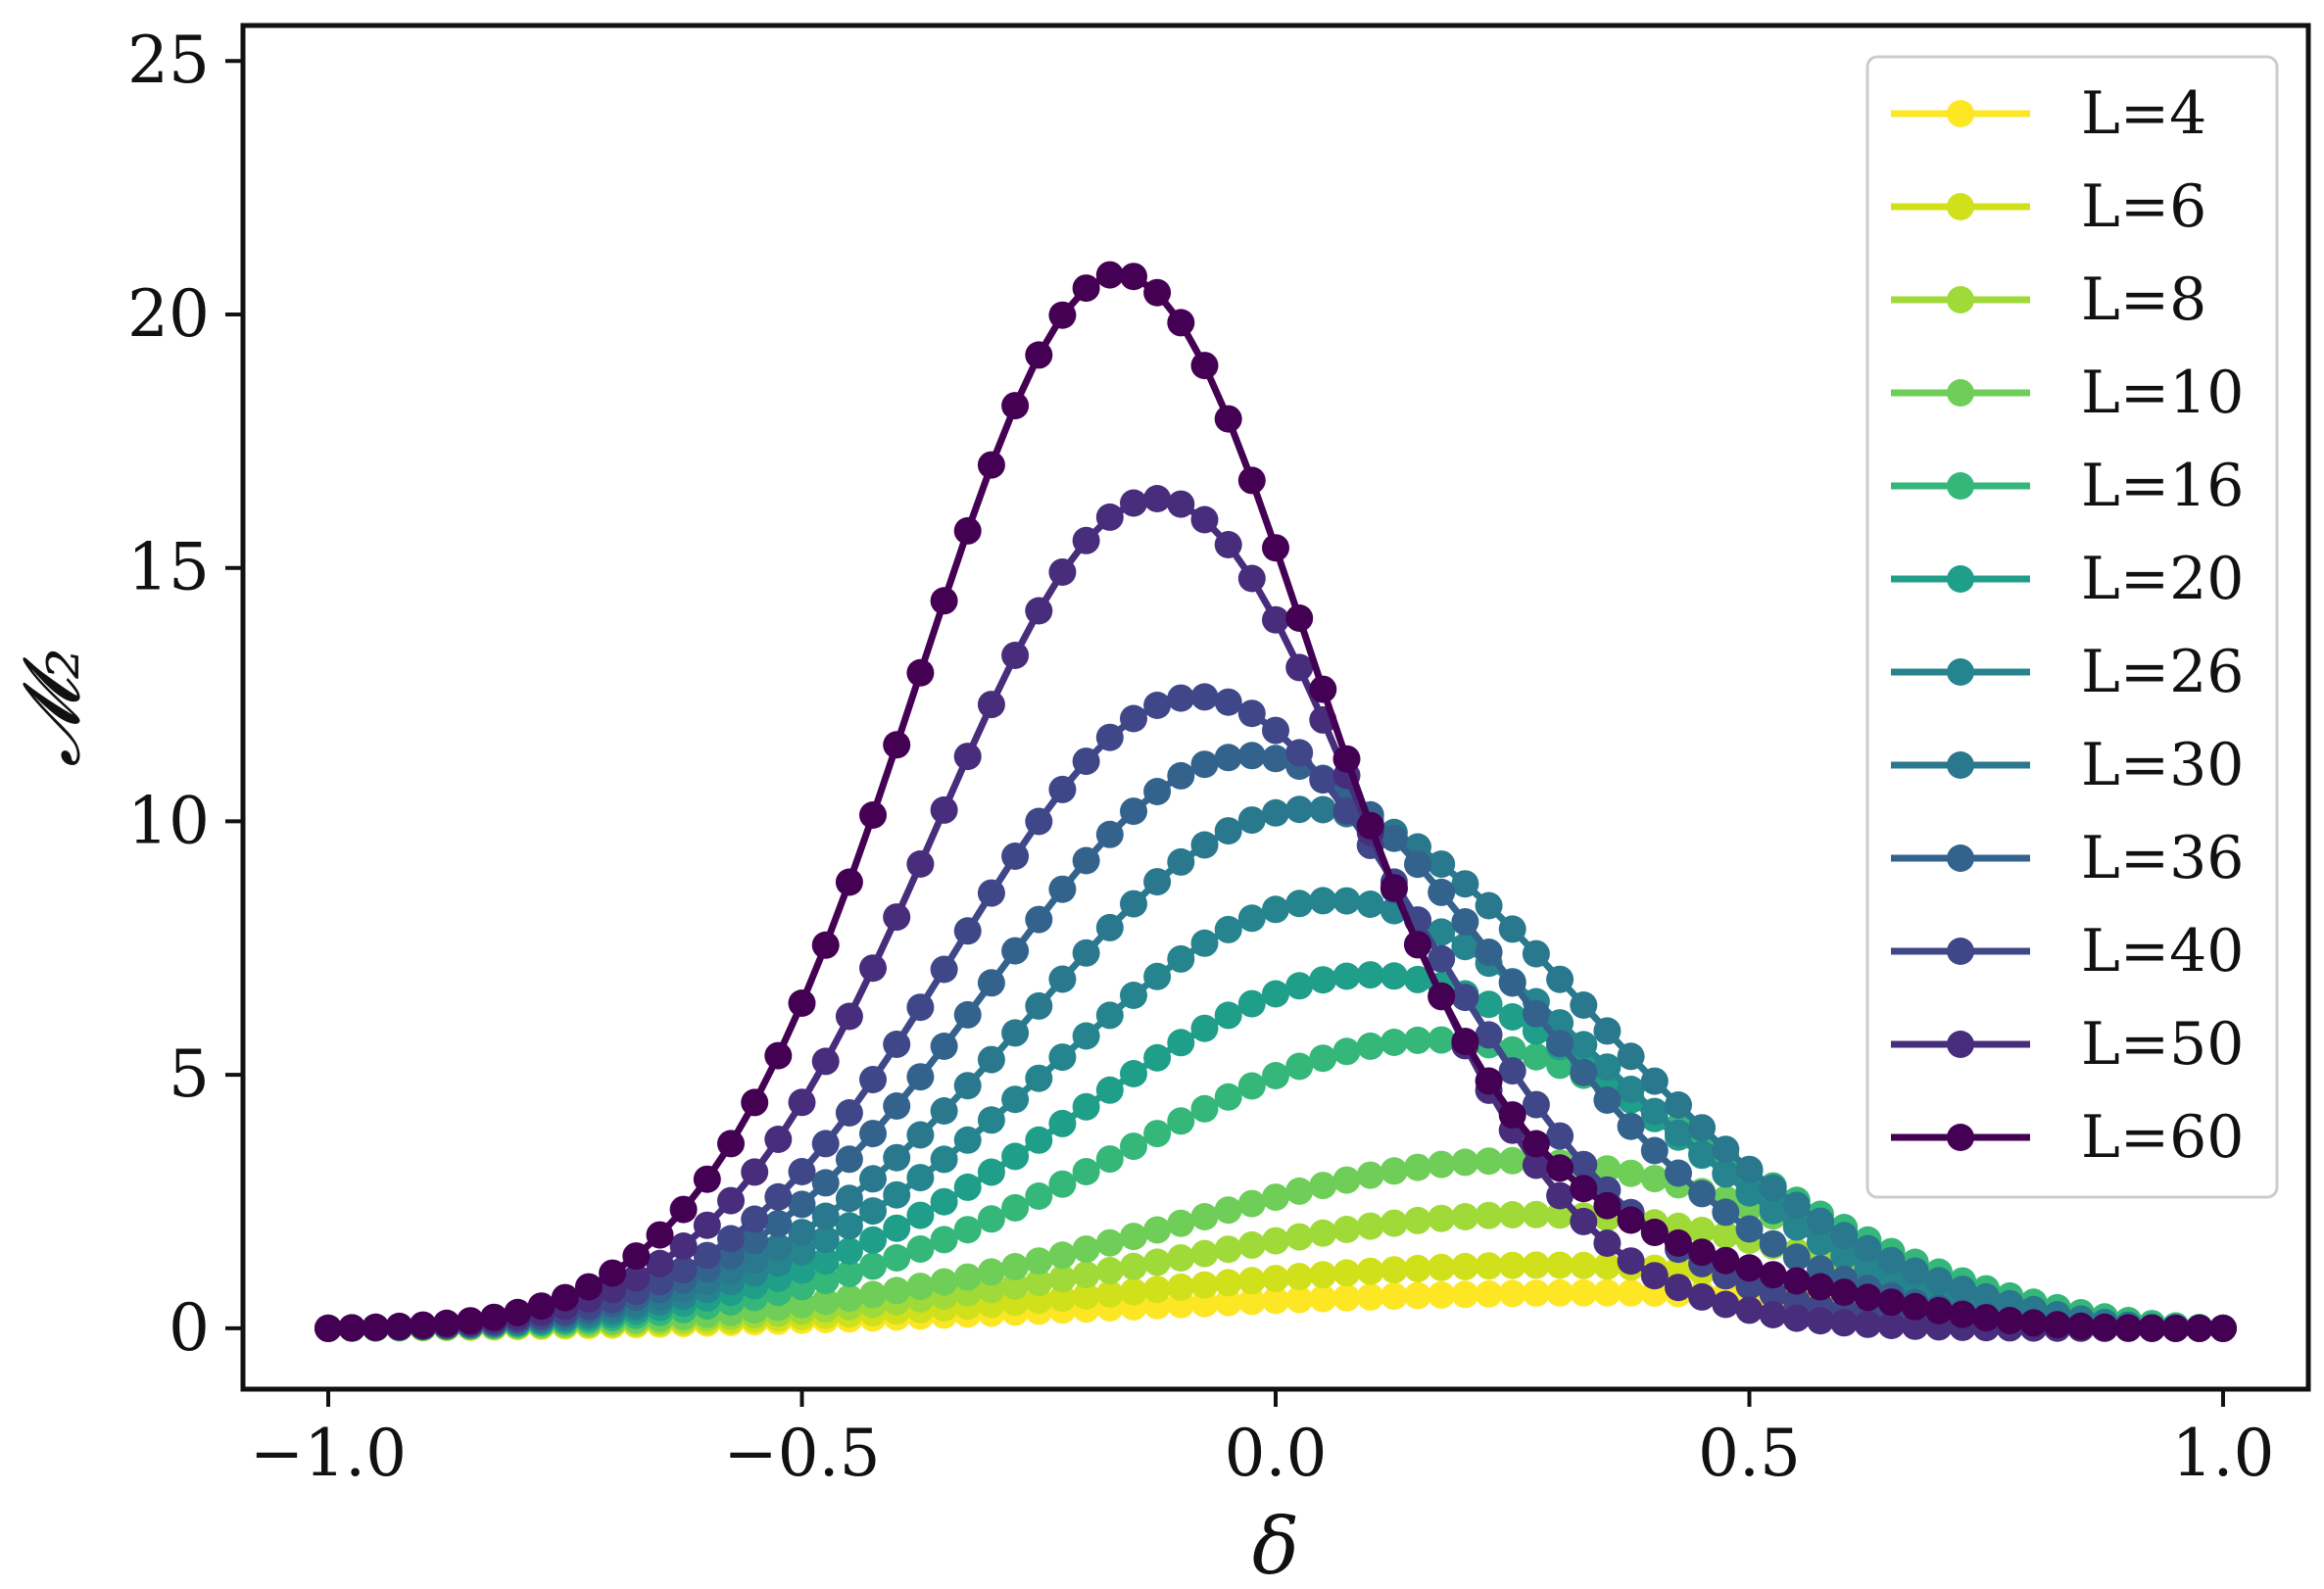  What do you see at coordinates (2162, 765) in the screenshot?
I see `legend-label: L=30` at bounding box center [2162, 765].